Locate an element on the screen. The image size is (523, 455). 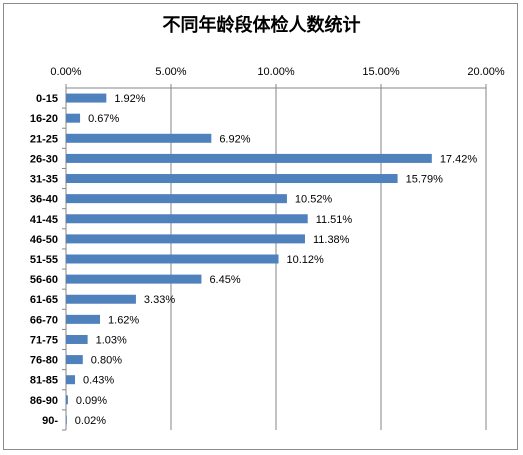
data-label: 1.62% is located at coordinates (123, 320).